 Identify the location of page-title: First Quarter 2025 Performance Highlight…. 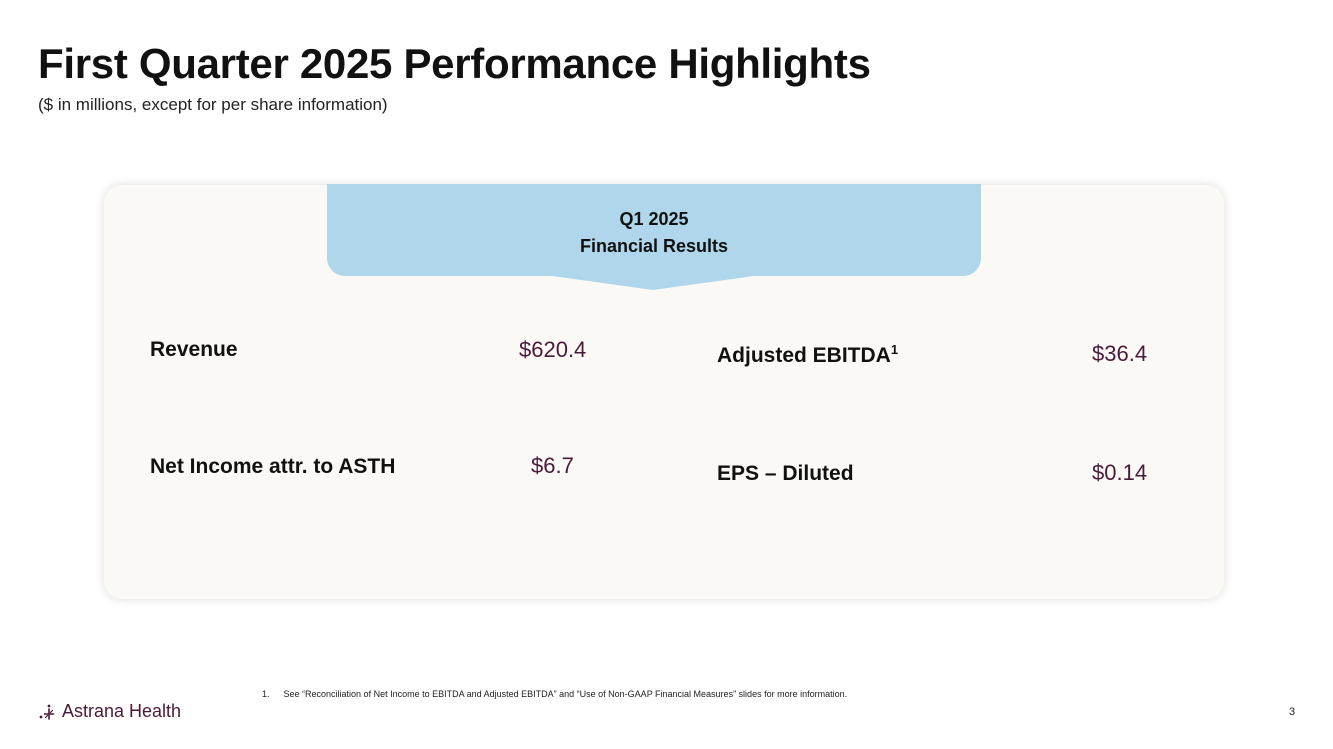
(454, 63).